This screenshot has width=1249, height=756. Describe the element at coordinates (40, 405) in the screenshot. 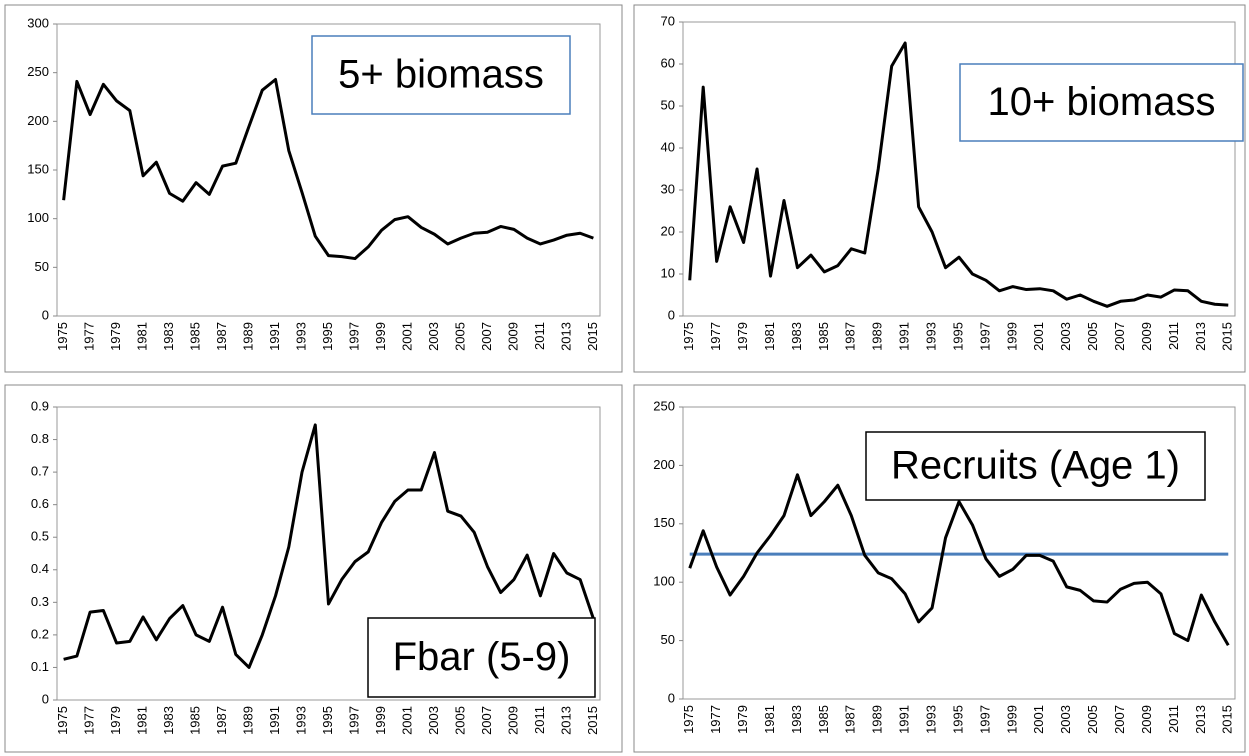

I see `y-tick-label: 0.9` at that location.